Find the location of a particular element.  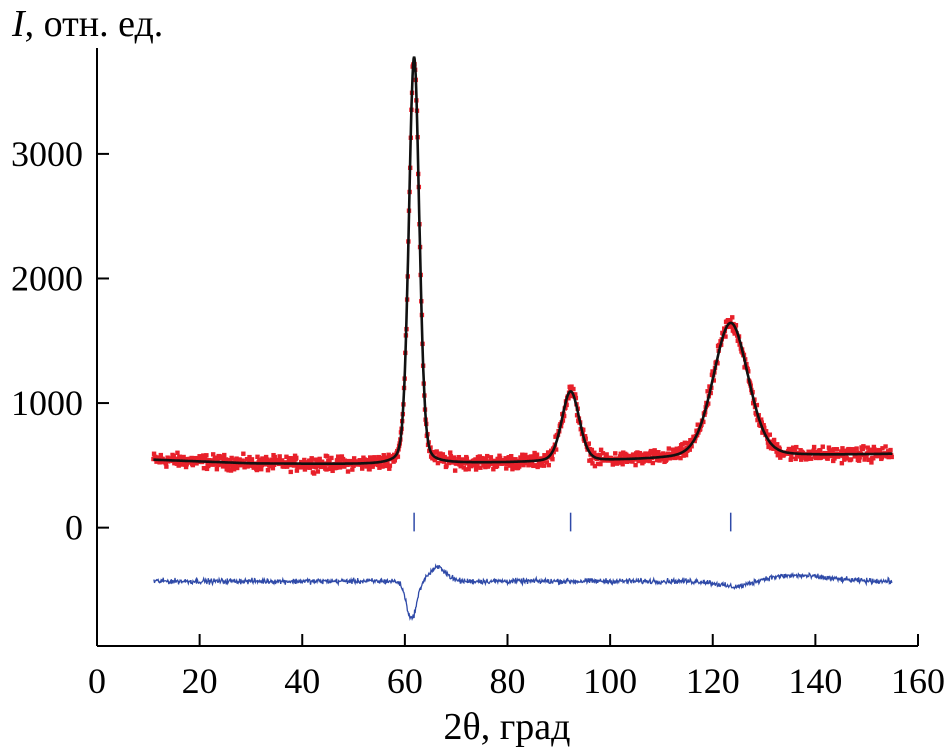

y-tick-label: 1000 is located at coordinates (47, 403).